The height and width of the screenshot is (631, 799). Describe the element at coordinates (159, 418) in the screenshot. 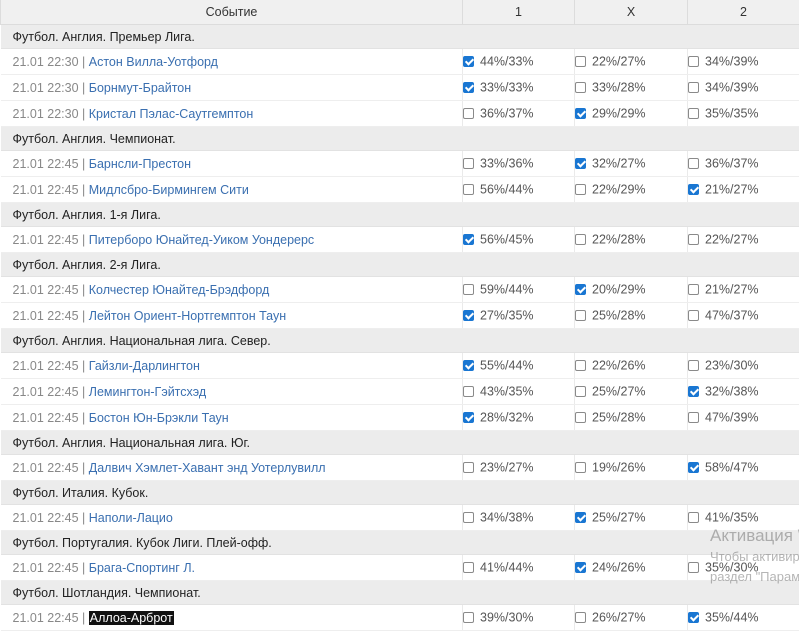

I see `match-link: Бостон Юн-Брэкли Таун` at that location.